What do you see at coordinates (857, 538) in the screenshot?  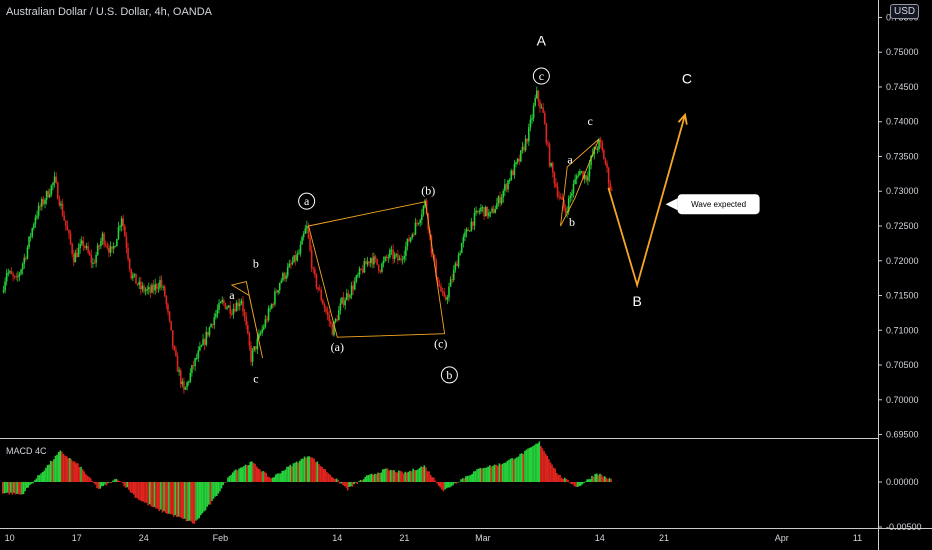 I see `x-tick-label: 11` at bounding box center [857, 538].